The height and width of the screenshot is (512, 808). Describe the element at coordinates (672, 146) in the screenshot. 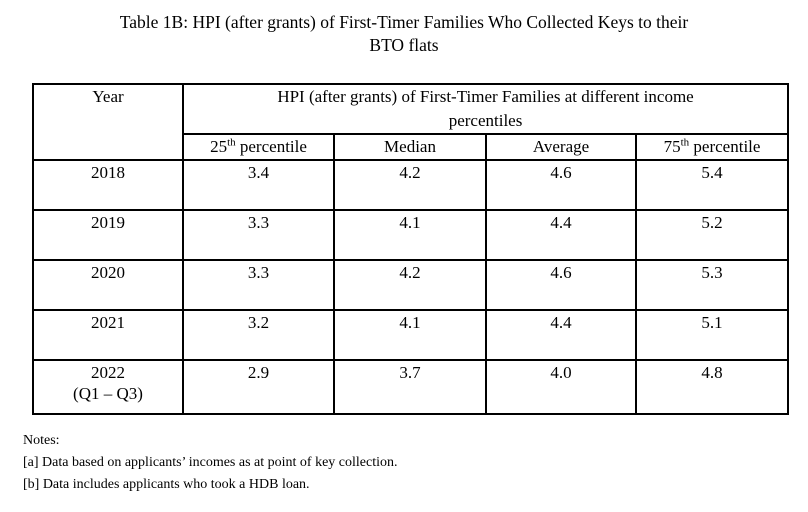

I see `subheader-text: 75` at that location.